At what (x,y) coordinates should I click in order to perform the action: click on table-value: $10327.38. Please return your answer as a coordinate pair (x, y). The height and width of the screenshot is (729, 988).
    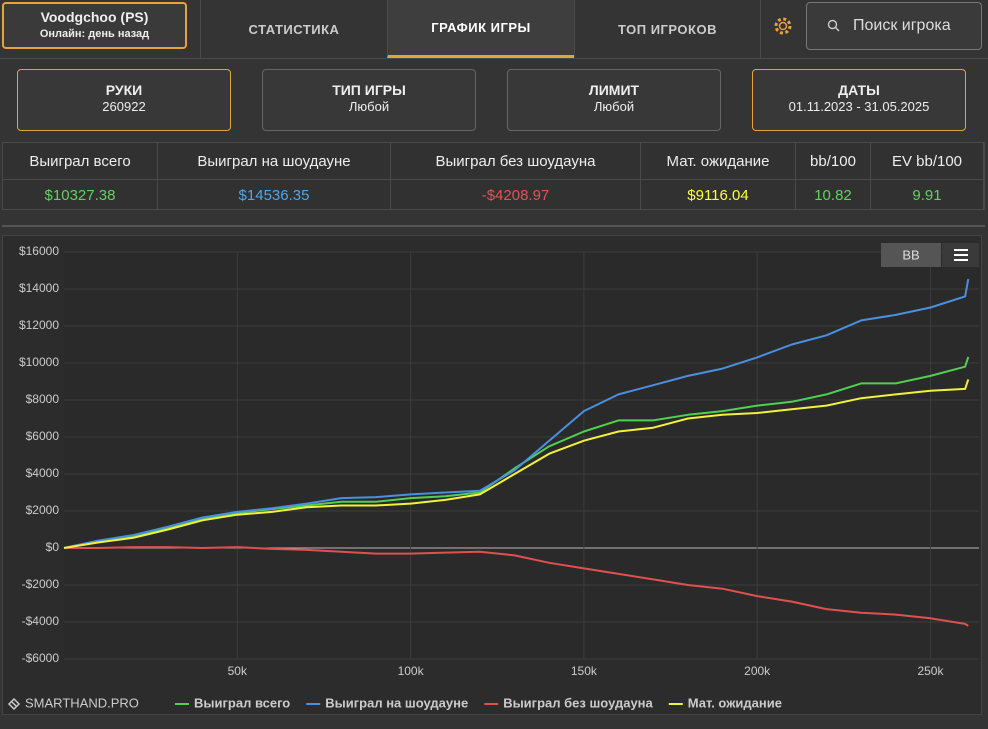
    Looking at the image, I should click on (80, 194).